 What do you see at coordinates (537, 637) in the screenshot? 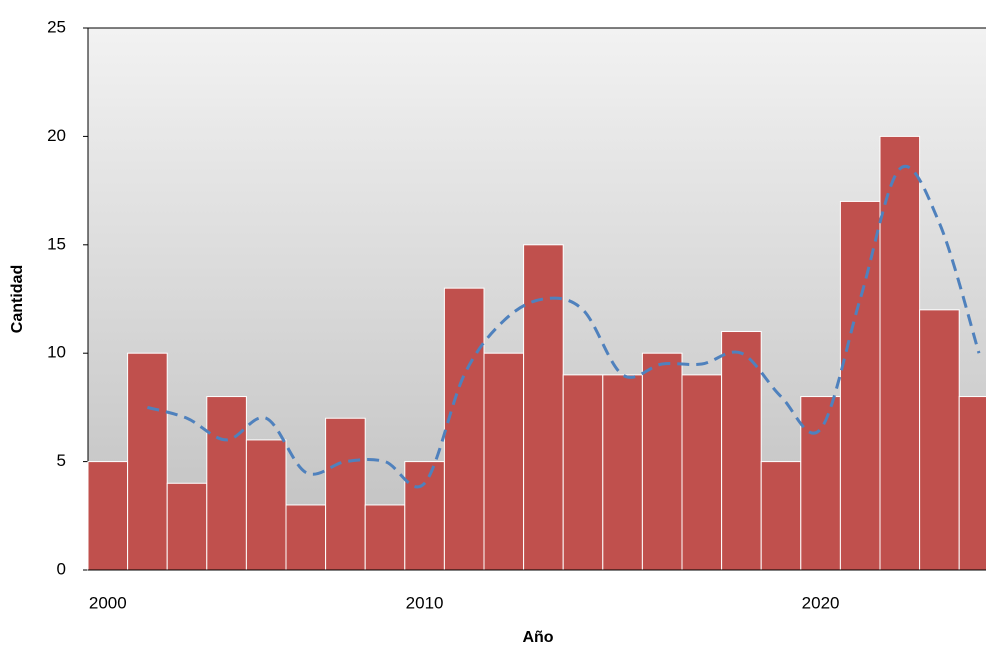
I see `x-axis-title: Año` at bounding box center [537, 637].